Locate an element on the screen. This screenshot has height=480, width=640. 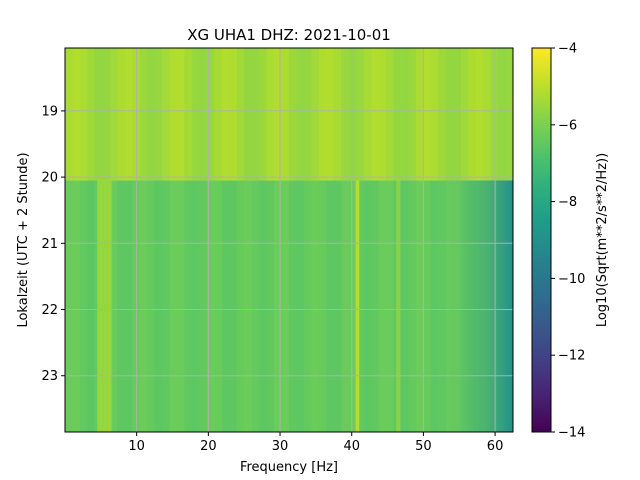
y-axis-ticks: 19 20 21 22 23 is located at coordinates (53, 244).